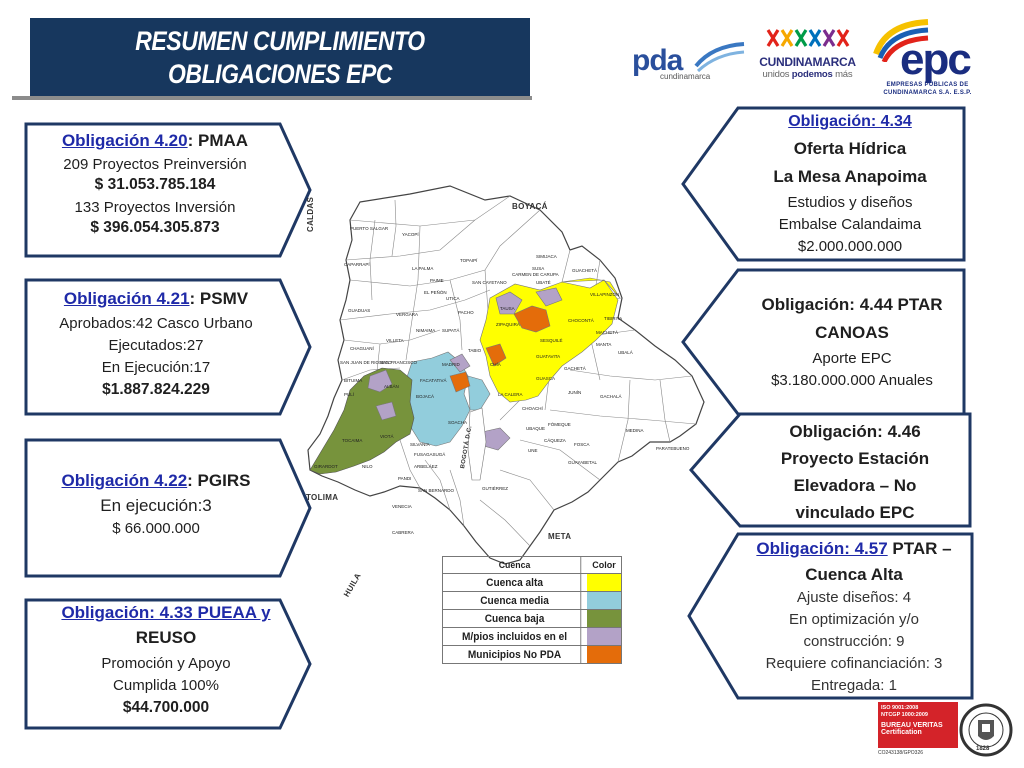 Image resolution: width=1024 pixels, height=768 pixels. I want to click on mun-label: CHOACHÍ, so click(532, 408).